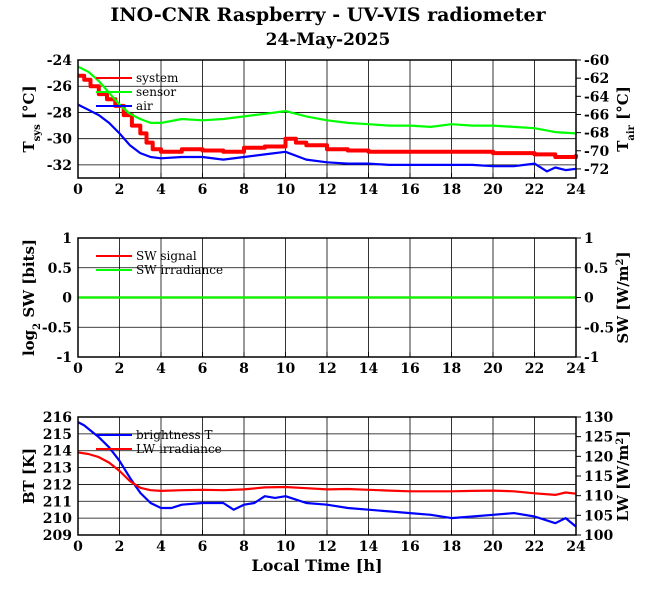 The width and height of the screenshot is (660, 599). What do you see at coordinates (589, 239) in the screenshot?
I see `y-tick-label-right: 1` at bounding box center [589, 239].